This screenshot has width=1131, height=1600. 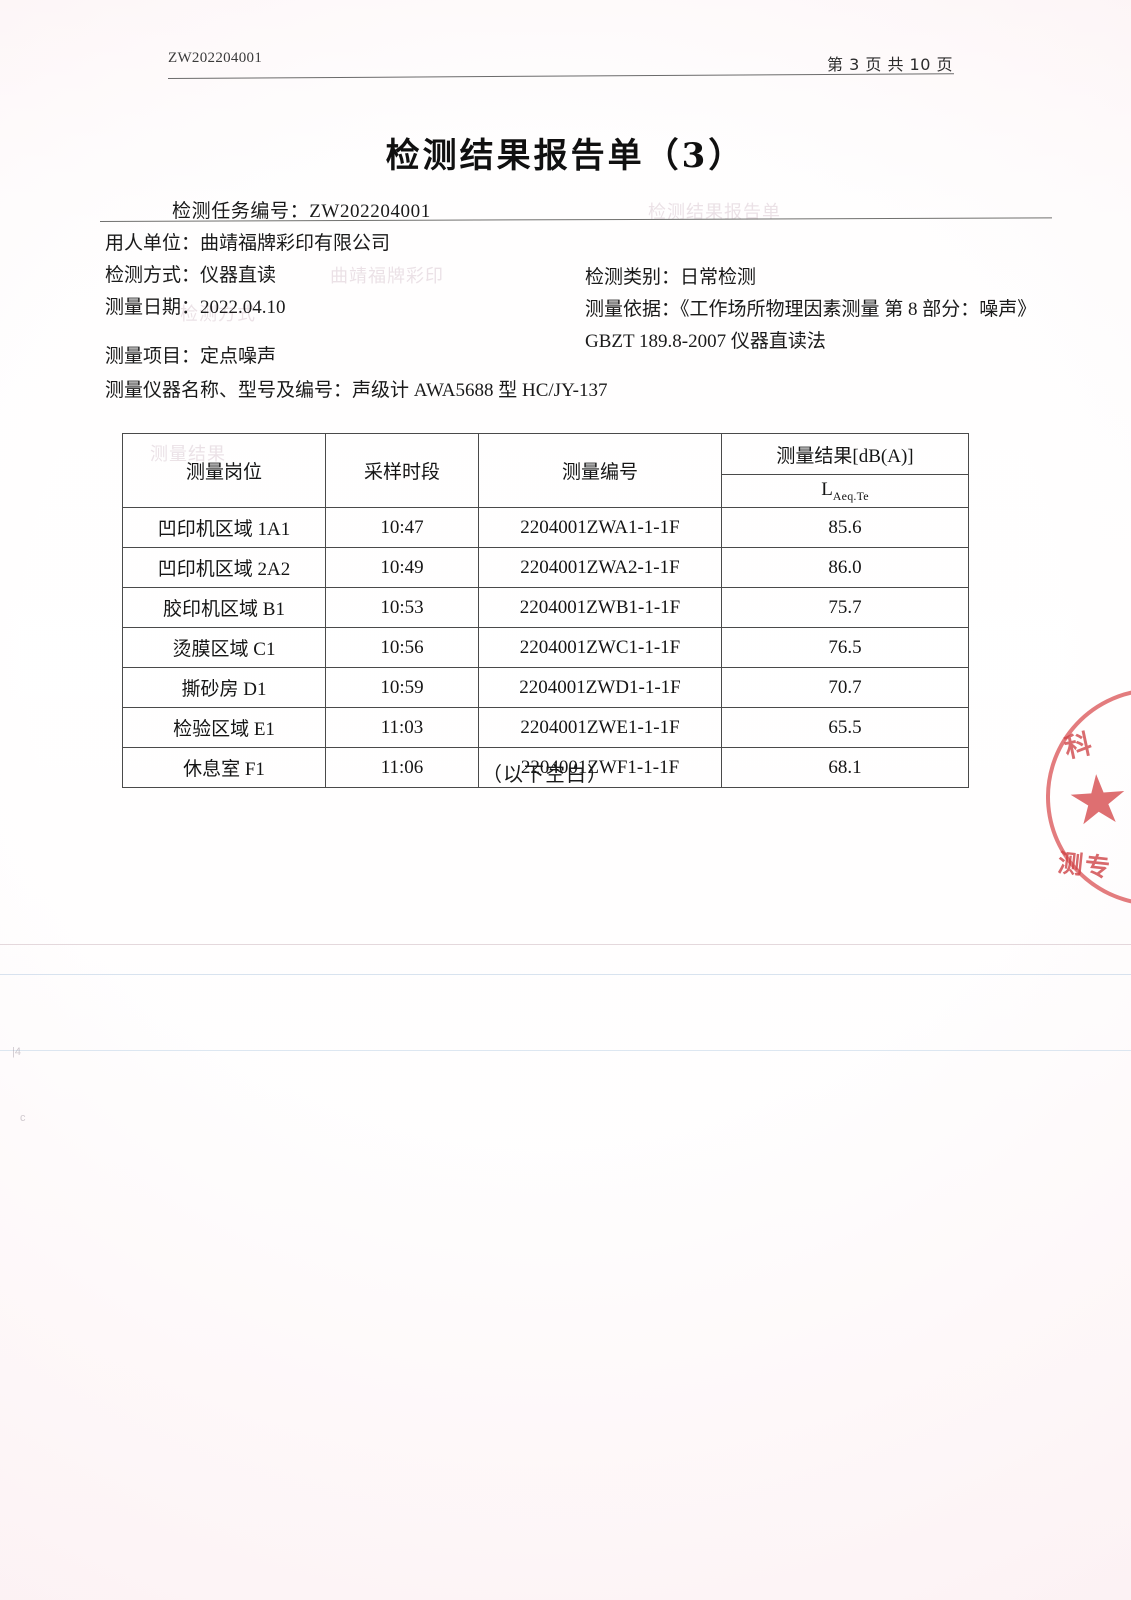 I want to click on column-header-position: 测量岗位, so click(x=224, y=470).